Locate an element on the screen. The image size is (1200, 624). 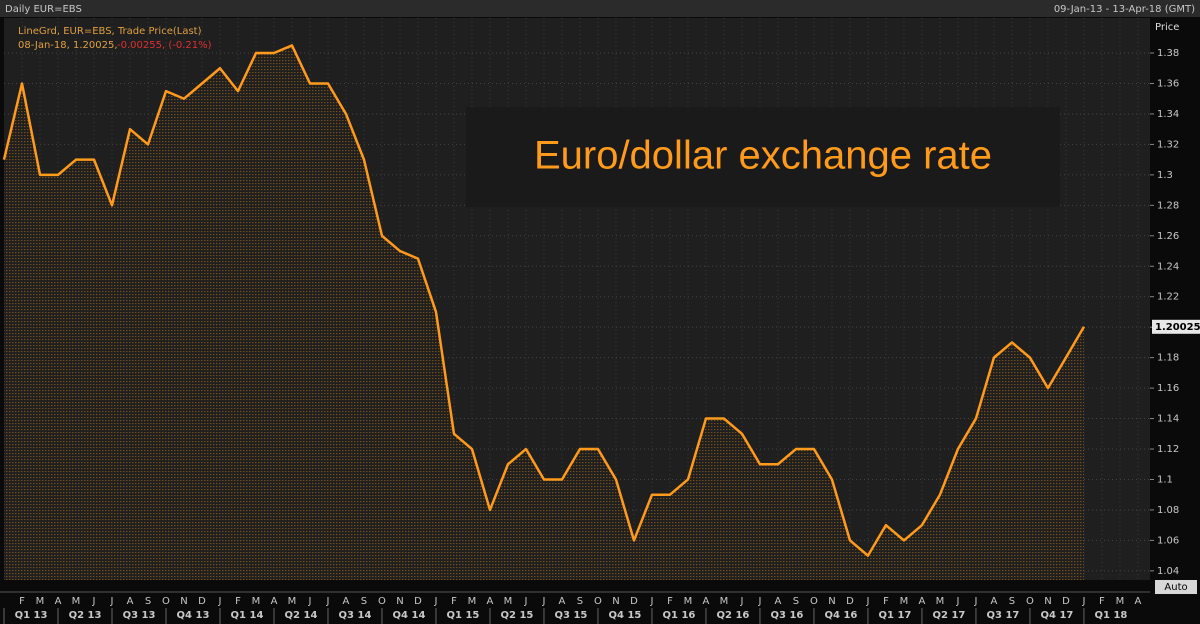
quarter-label: Q4 17 is located at coordinates (1057, 615).